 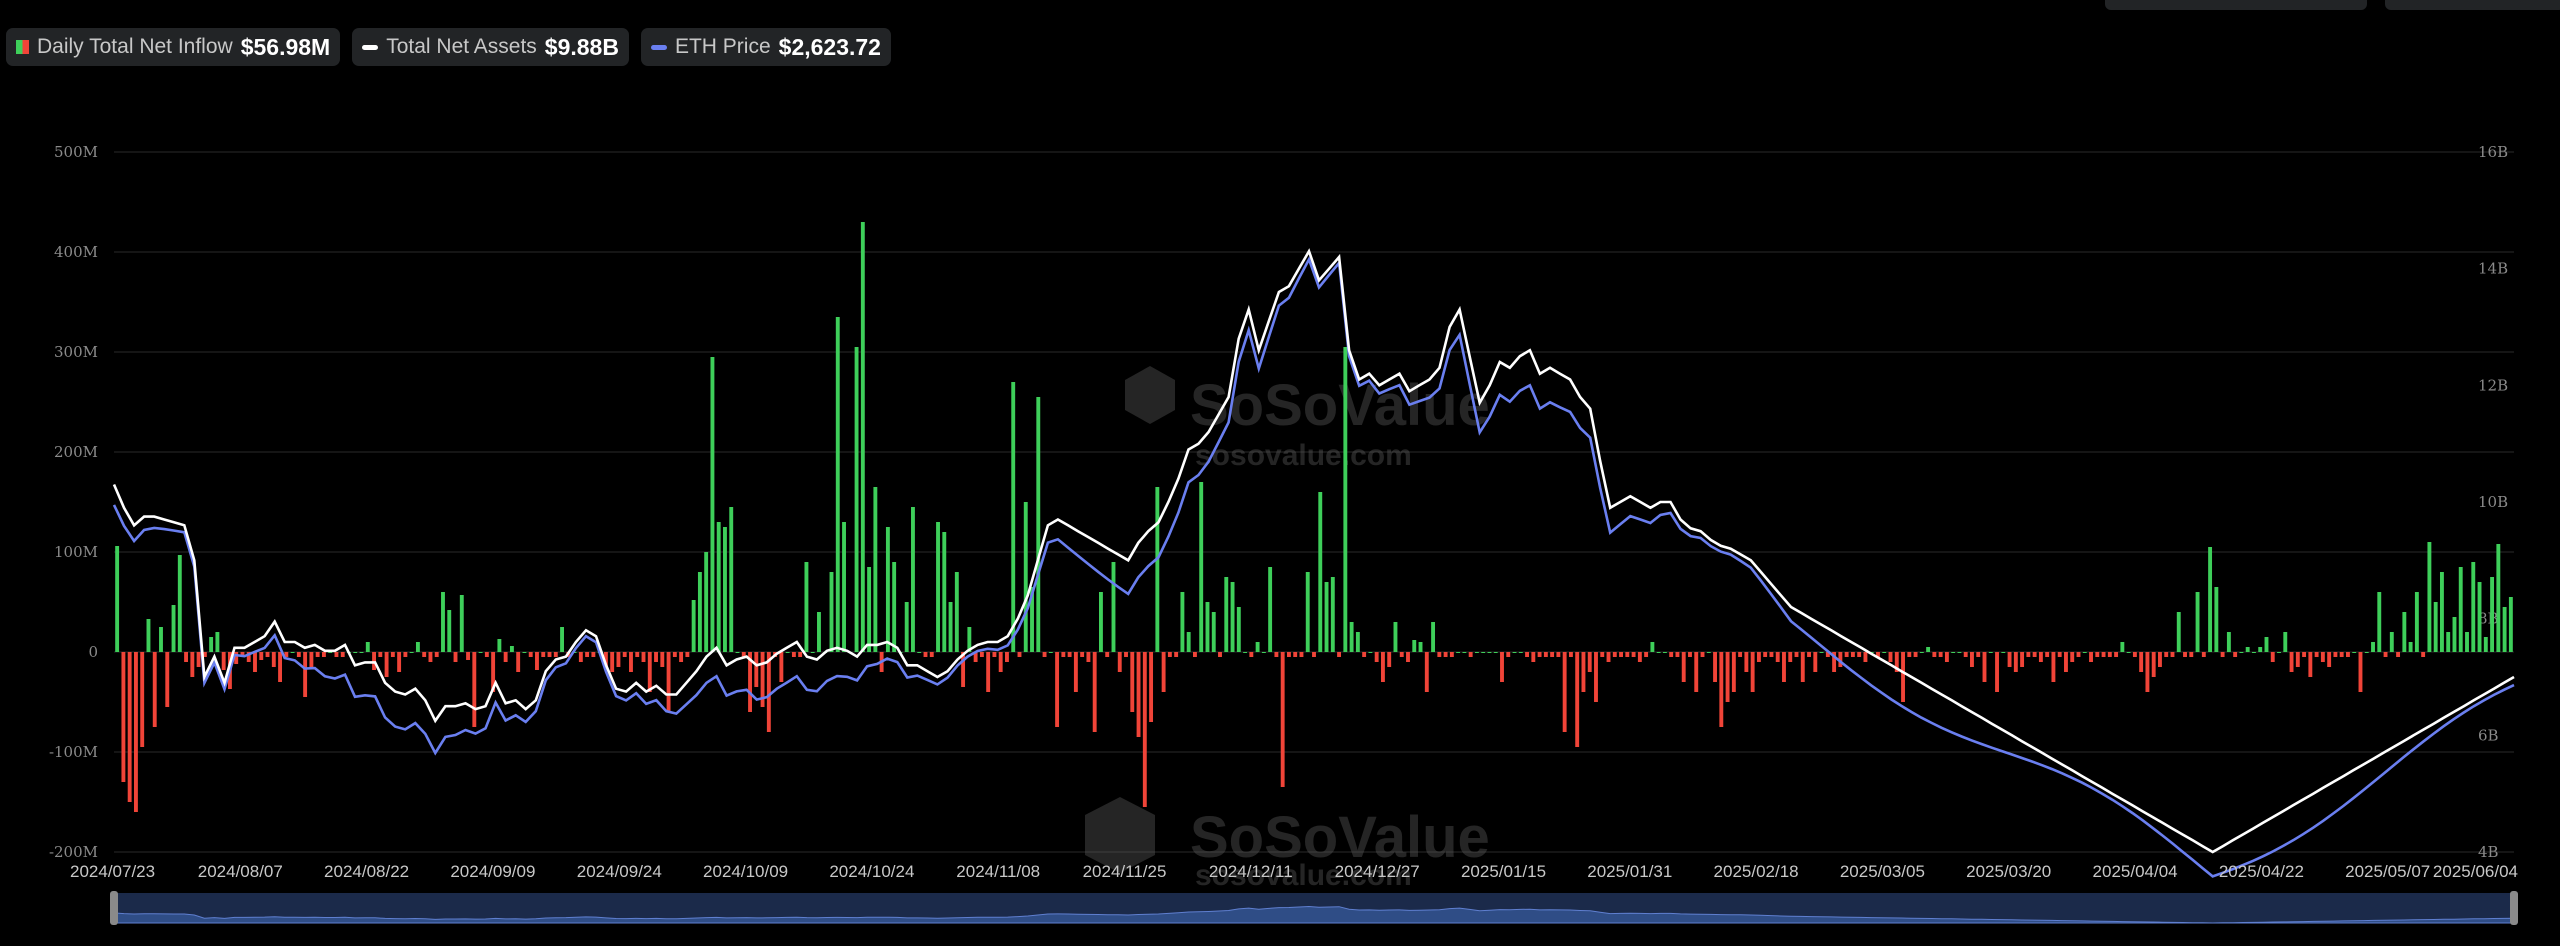 I want to click on legend-item-eth: ETH Price $2,623.72, so click(x=765, y=47).